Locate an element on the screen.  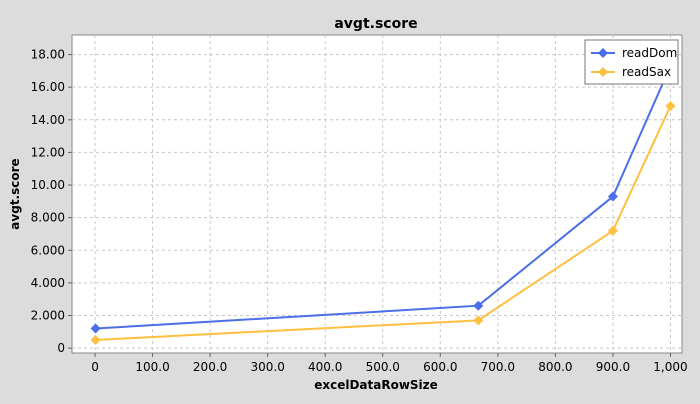
legend-label-readDom: readDom is located at coordinates (649, 53).